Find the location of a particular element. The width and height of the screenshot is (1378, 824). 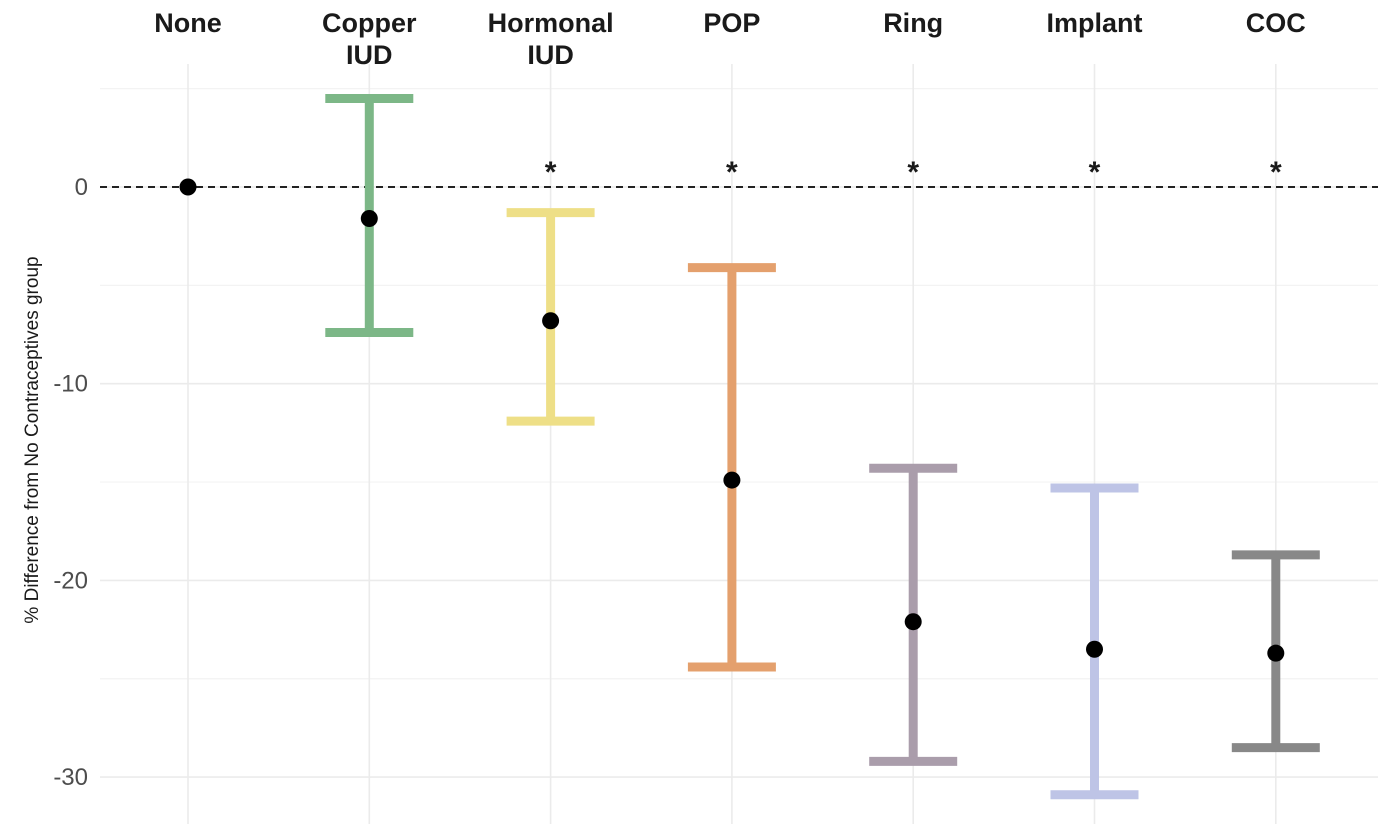

category-label: Ring is located at coordinates (913, 23).